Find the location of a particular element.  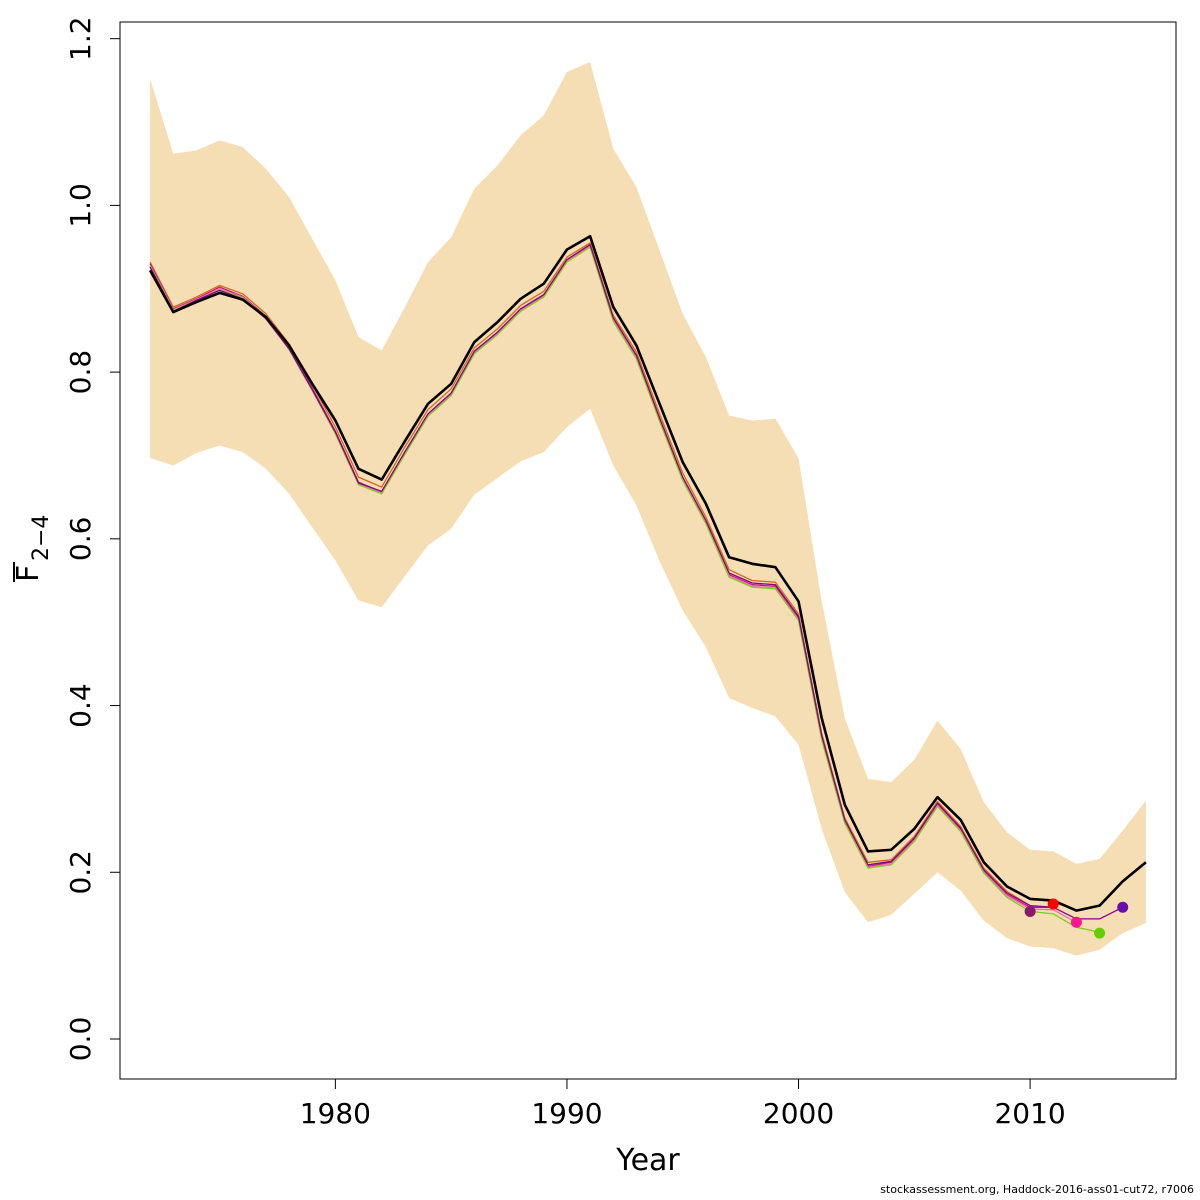

y-tick-label-4: 0.8 is located at coordinates (80, 372).